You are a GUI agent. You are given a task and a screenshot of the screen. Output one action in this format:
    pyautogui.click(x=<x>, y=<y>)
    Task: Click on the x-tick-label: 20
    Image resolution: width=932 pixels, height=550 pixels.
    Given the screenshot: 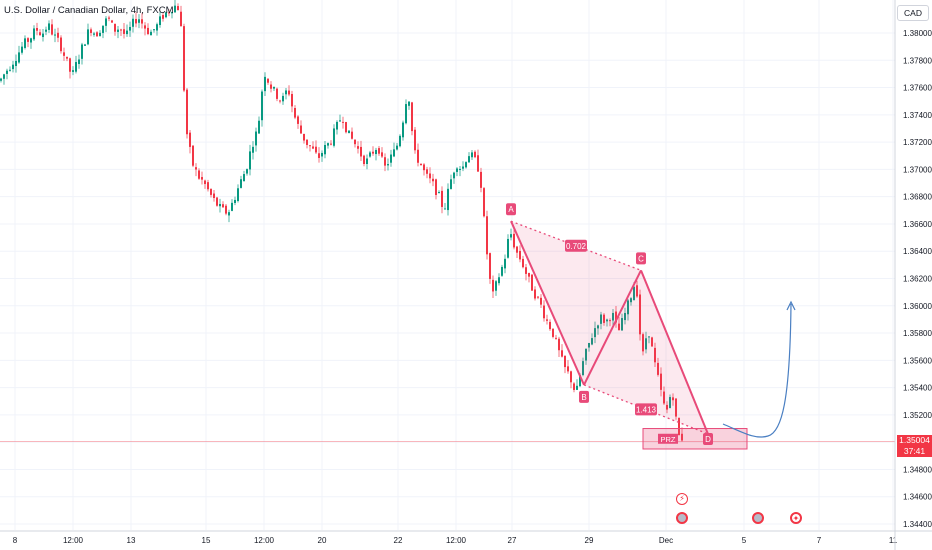 What is the action you would take?
    pyautogui.click(x=322, y=540)
    